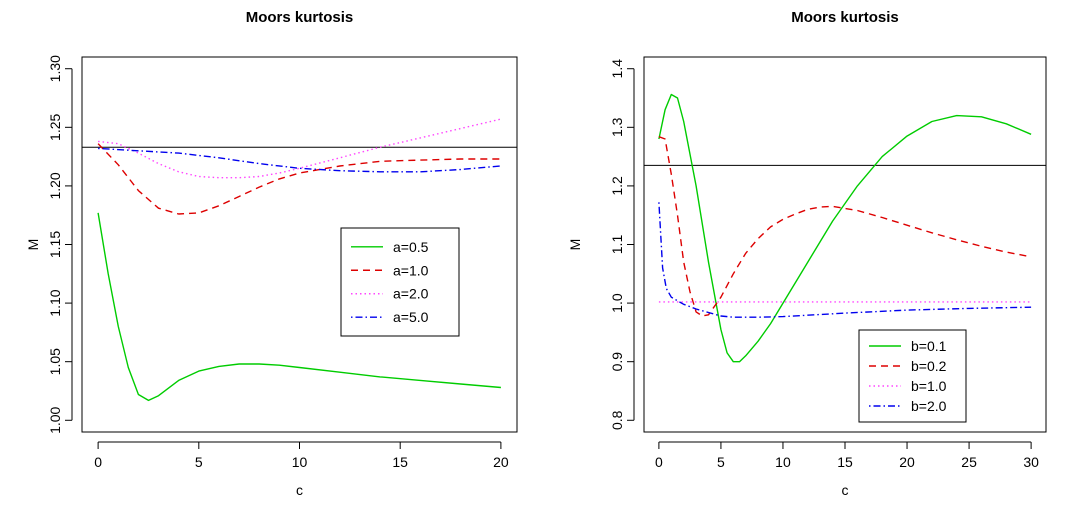  What do you see at coordinates (411, 247) in the screenshot?
I see `legend-label: a=0.5` at bounding box center [411, 247].